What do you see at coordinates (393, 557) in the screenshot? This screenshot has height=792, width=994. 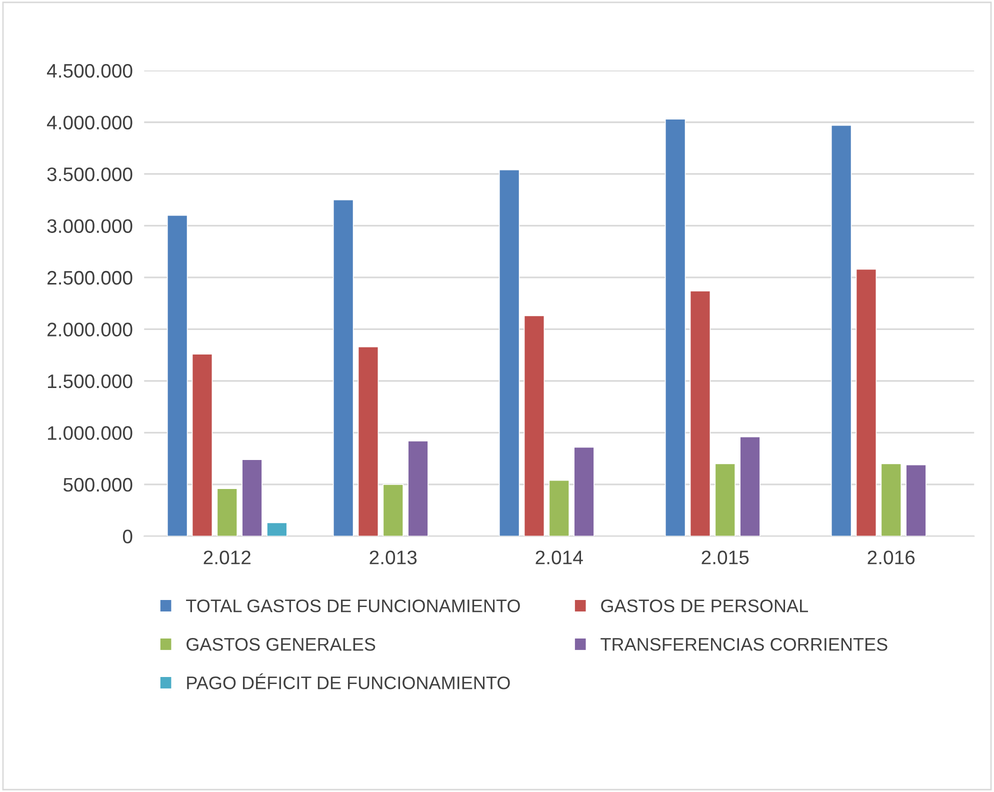 I see `x-tick-label: 2.013` at bounding box center [393, 557].